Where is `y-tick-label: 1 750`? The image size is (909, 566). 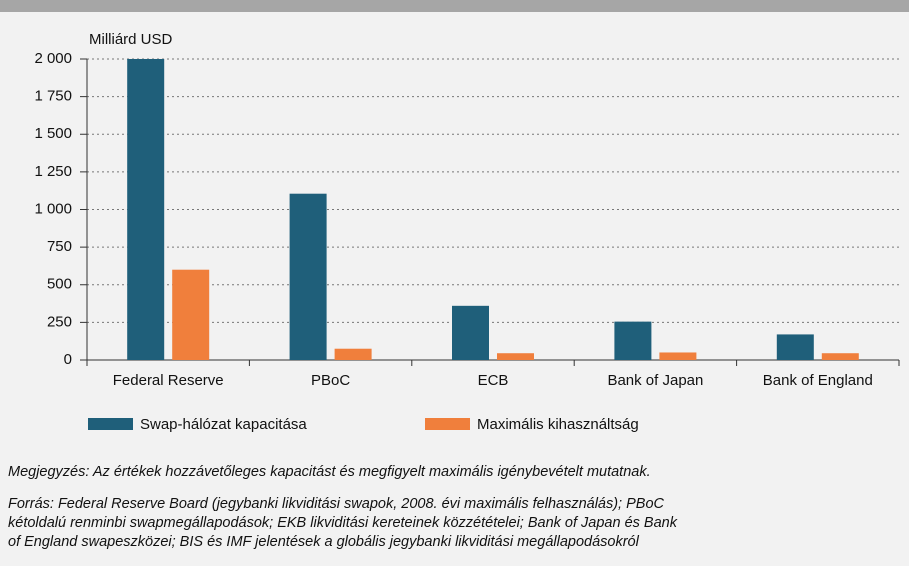
y-tick-label: 1 750 is located at coordinates (53, 96).